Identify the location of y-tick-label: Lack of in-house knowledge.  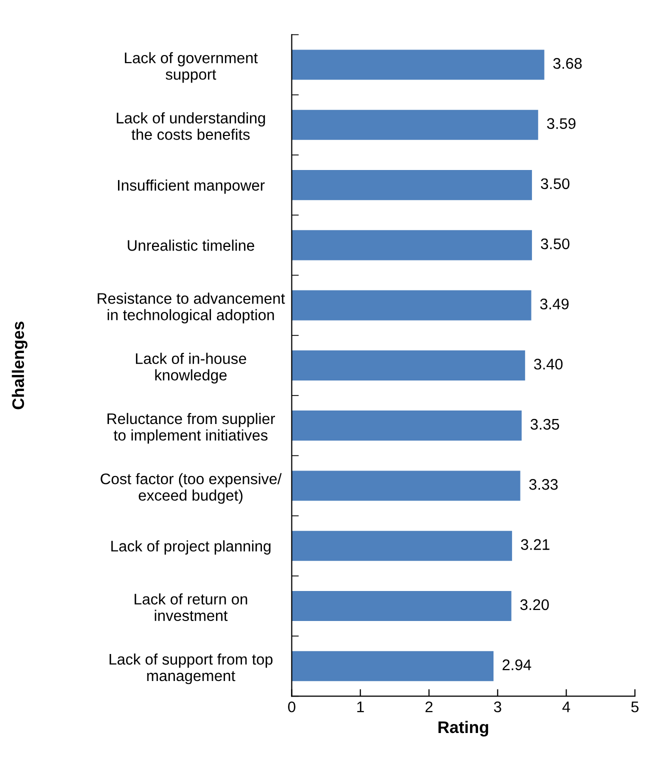
(191, 368).